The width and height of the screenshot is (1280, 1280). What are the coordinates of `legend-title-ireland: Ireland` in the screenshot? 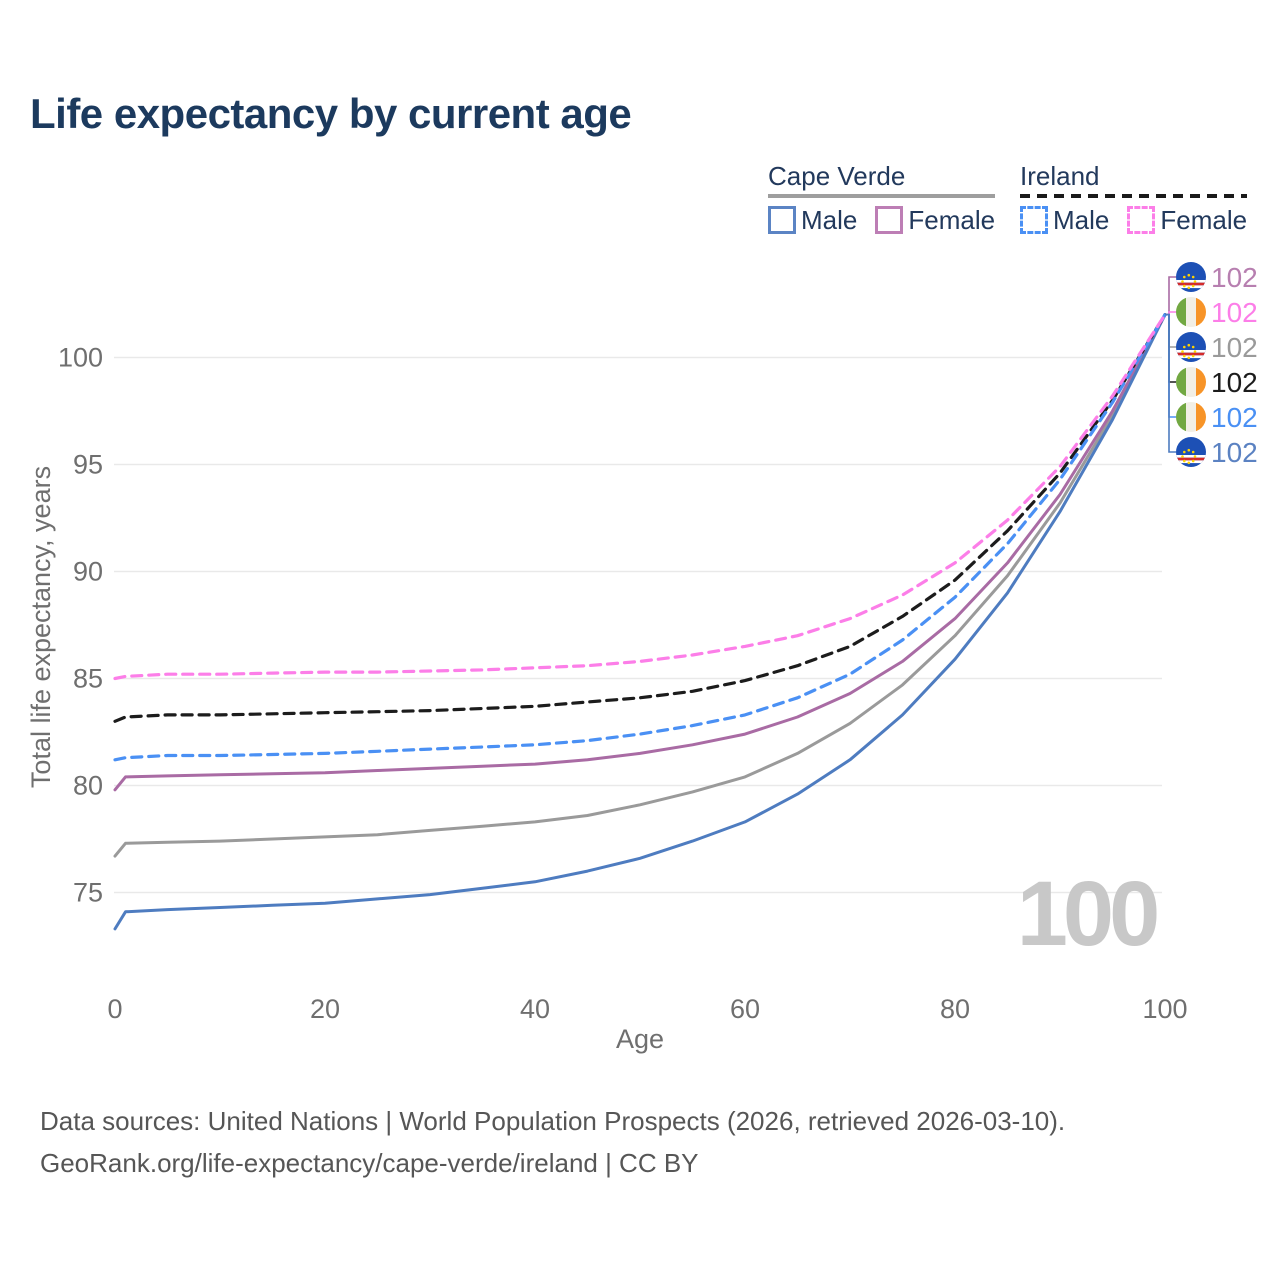 It's located at (1060, 176).